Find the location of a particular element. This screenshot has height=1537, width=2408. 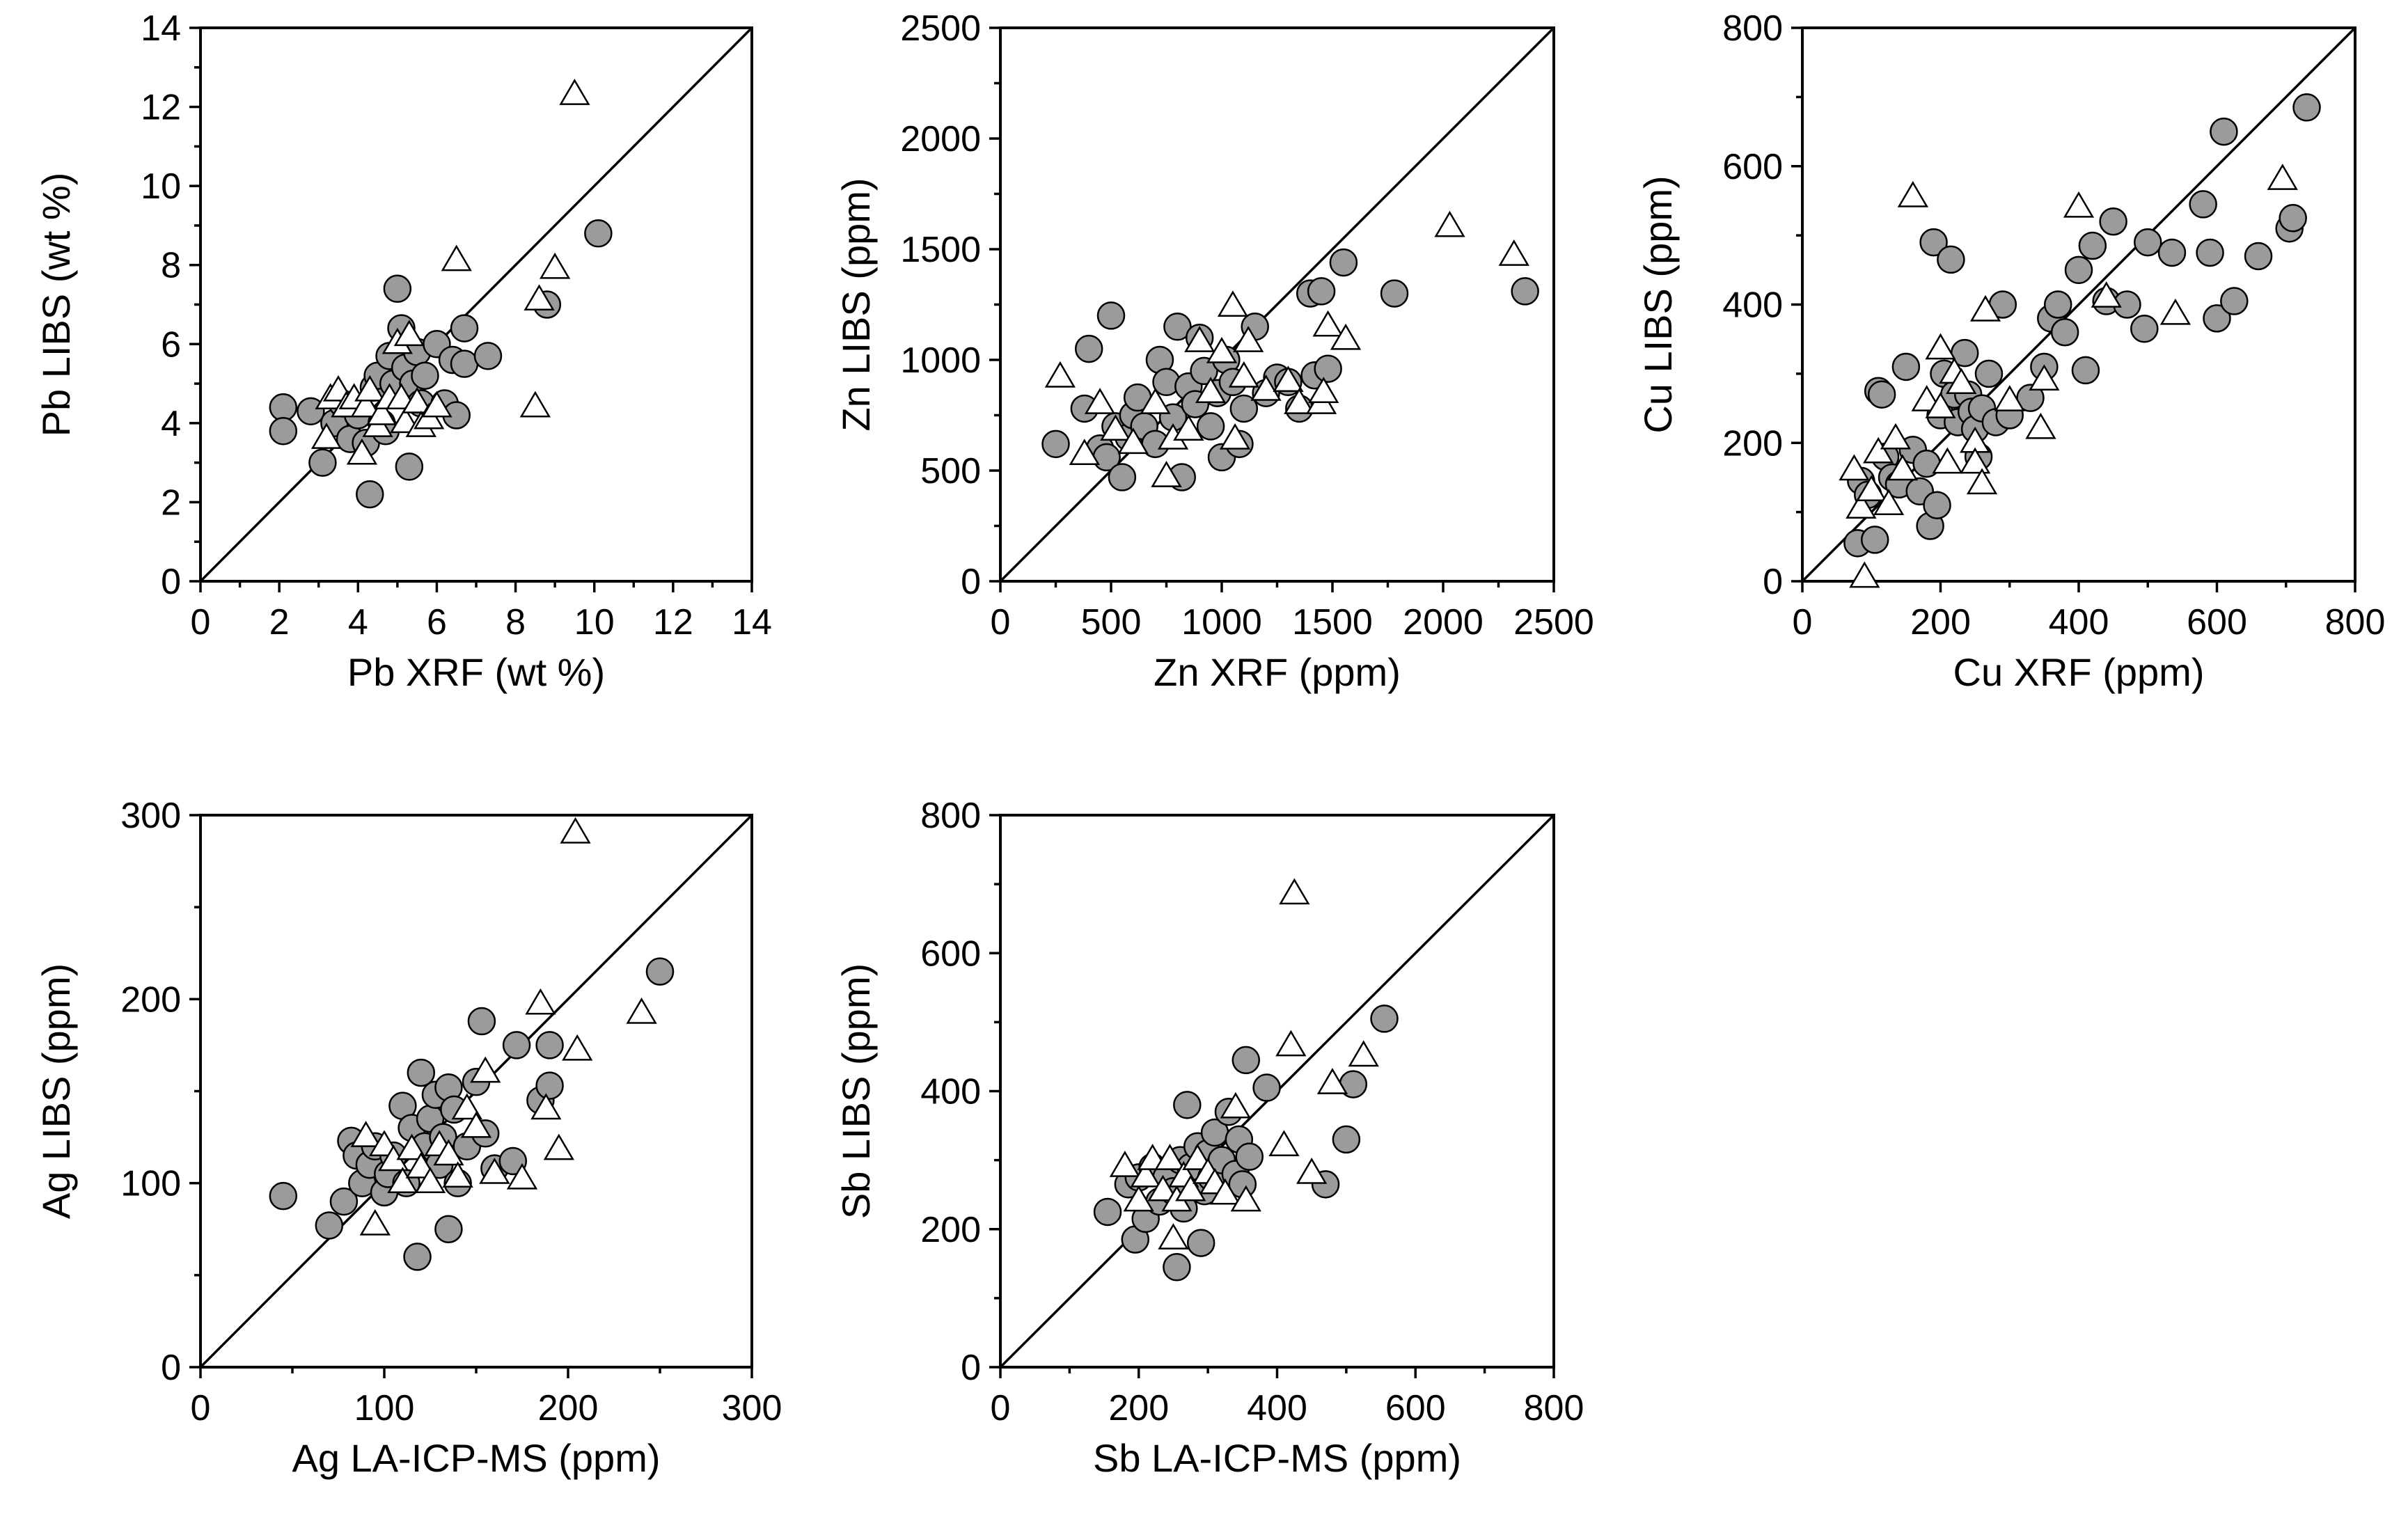

pb-x-axis-label: Pb XRF (wt %) is located at coordinates (476, 672).